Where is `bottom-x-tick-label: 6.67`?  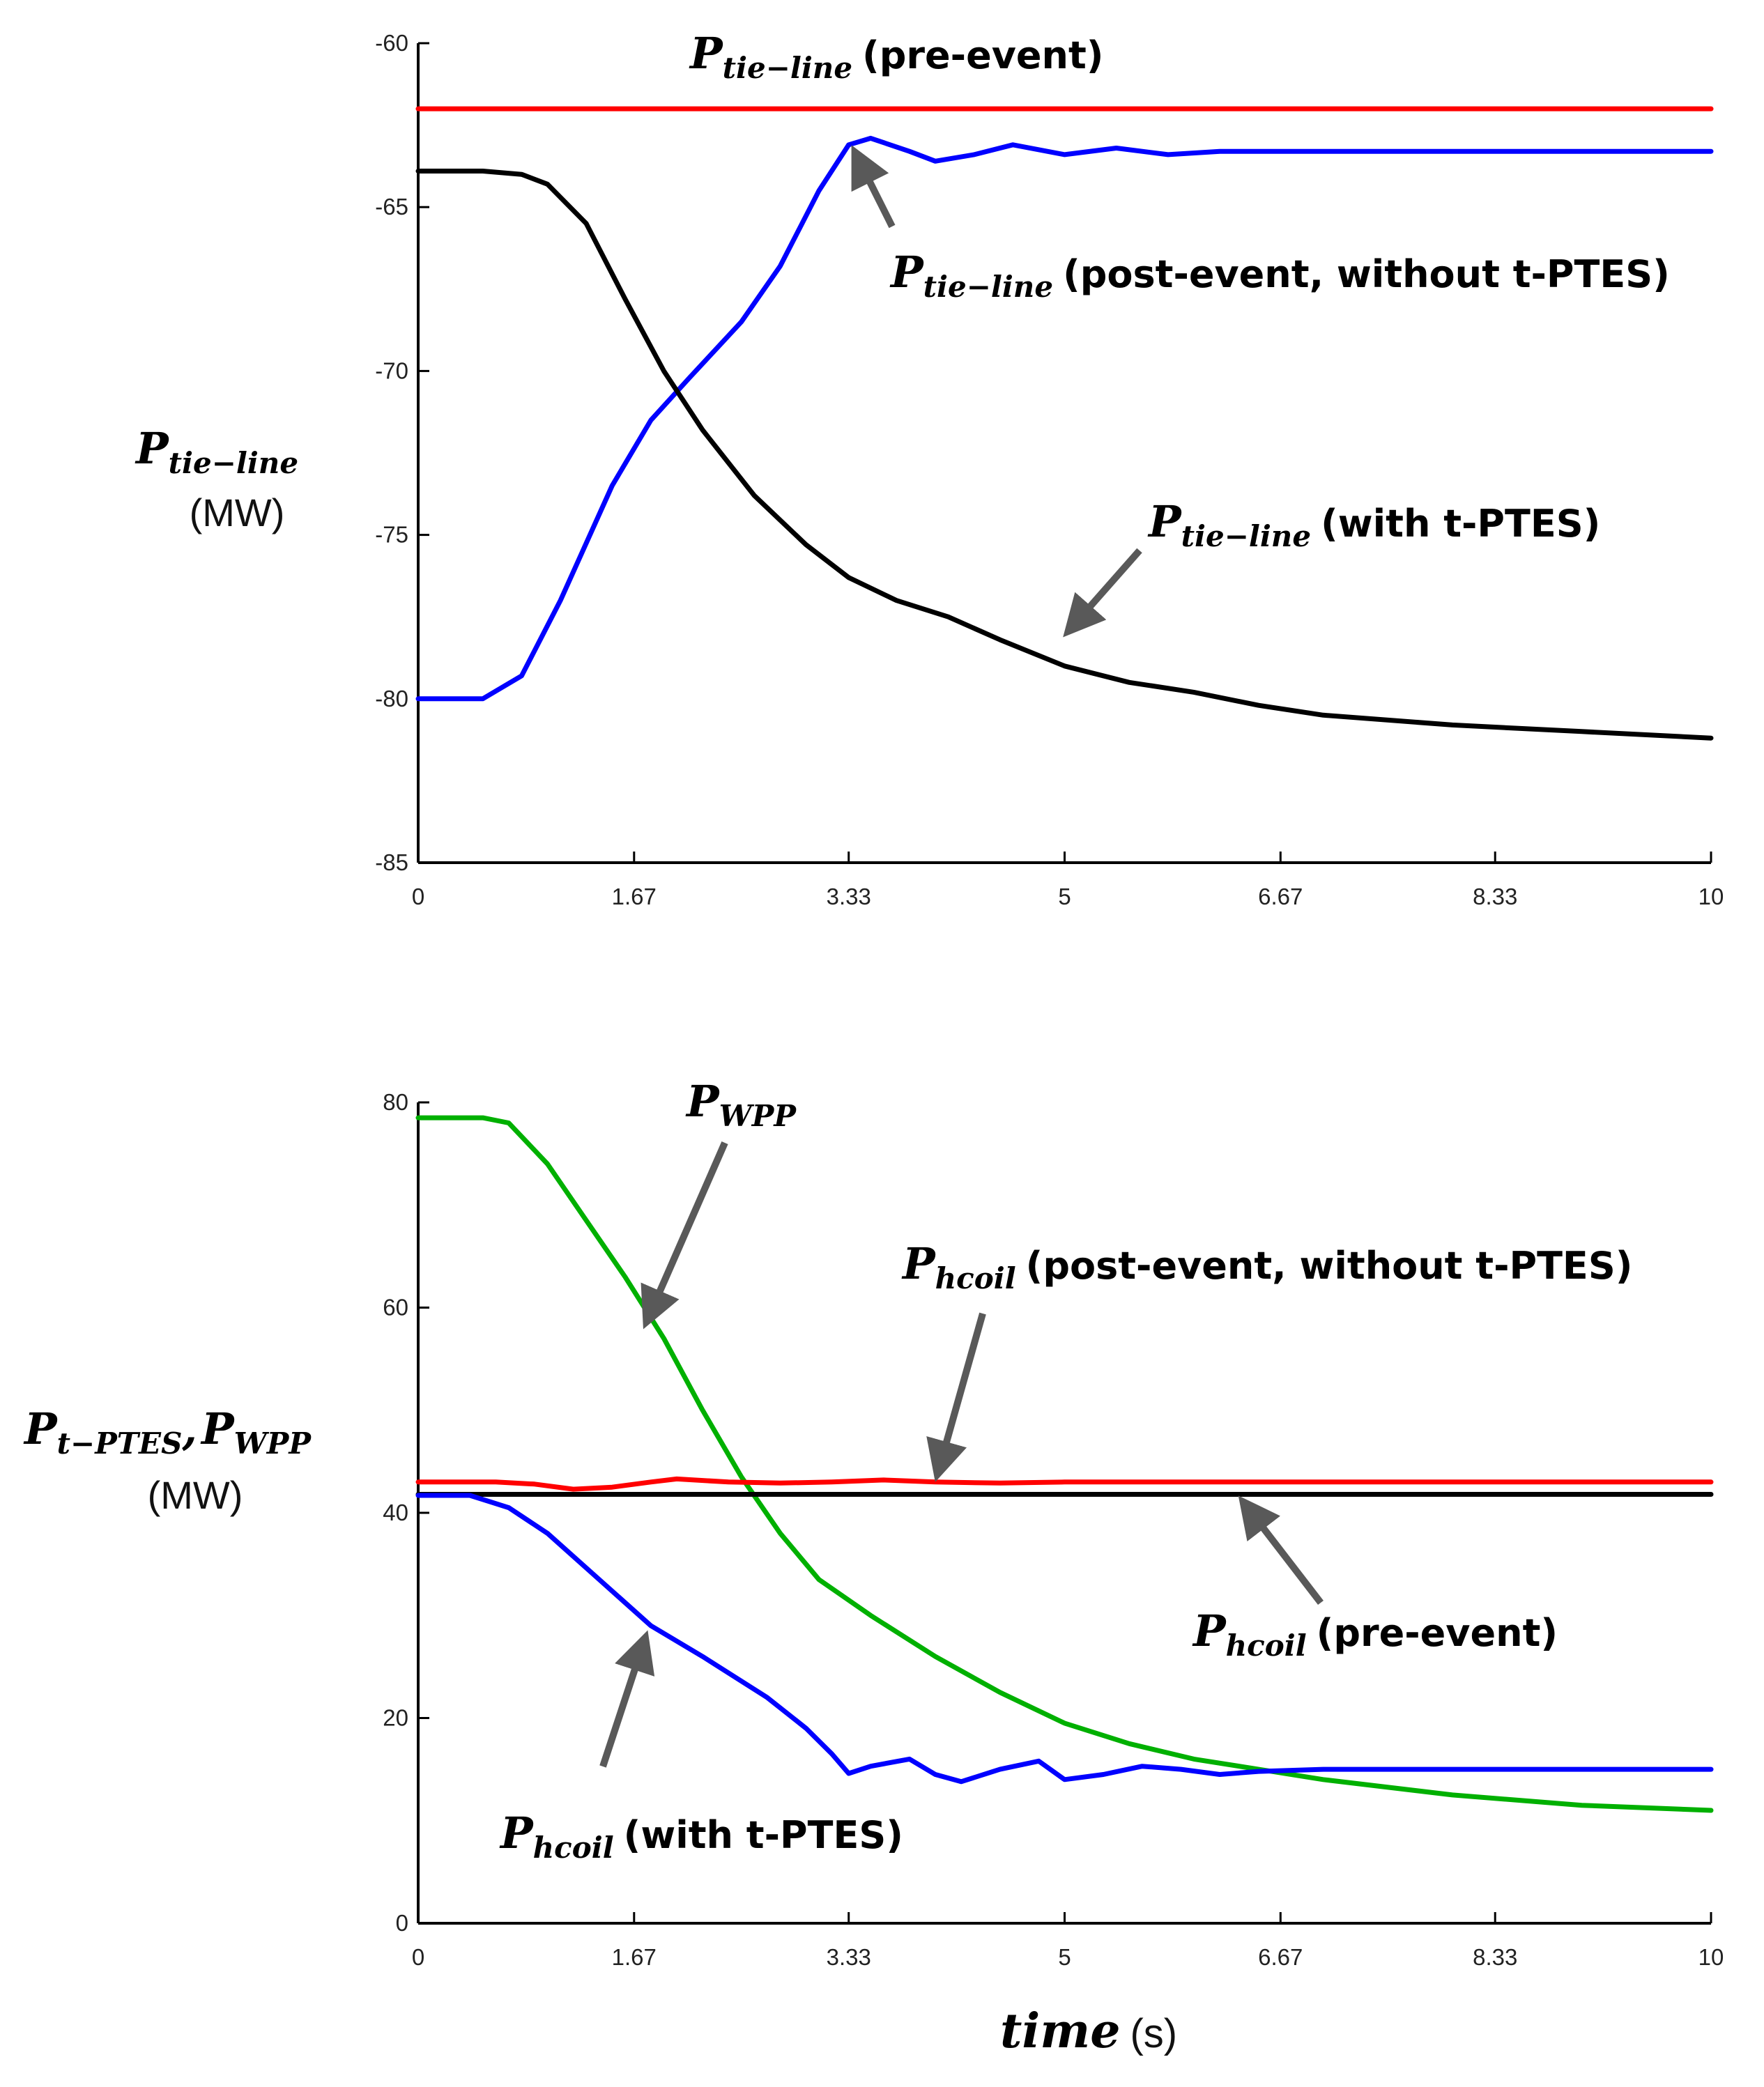
bottom-x-tick-label: 6.67 is located at coordinates (1280, 1957).